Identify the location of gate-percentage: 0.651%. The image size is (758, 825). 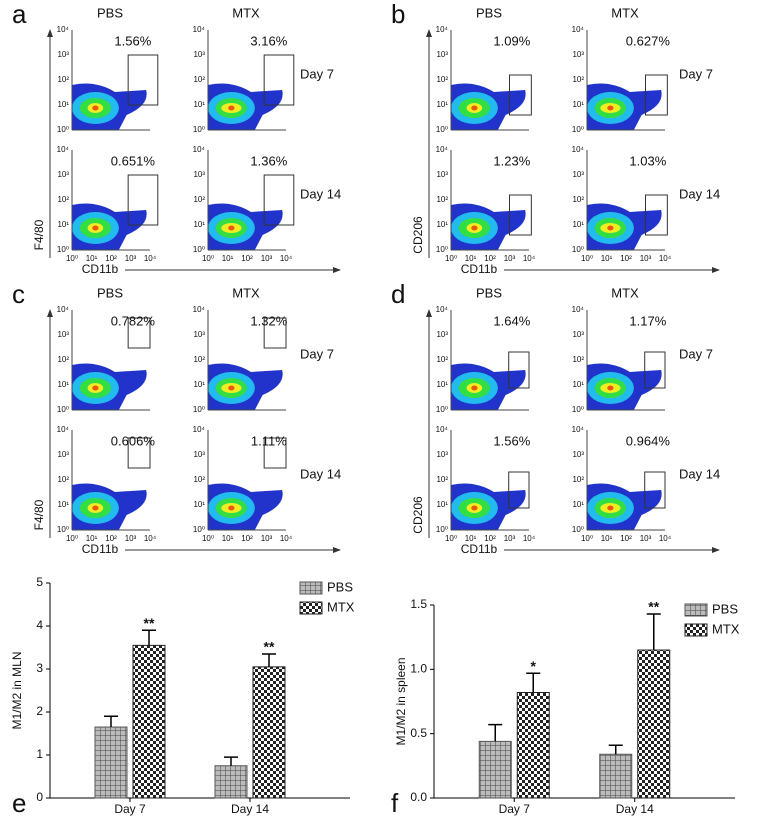
(133, 160).